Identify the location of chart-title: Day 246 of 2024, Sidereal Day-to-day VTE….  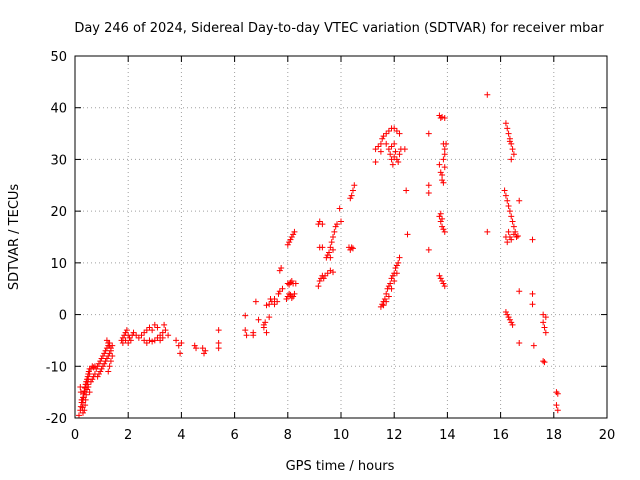
(339, 28).